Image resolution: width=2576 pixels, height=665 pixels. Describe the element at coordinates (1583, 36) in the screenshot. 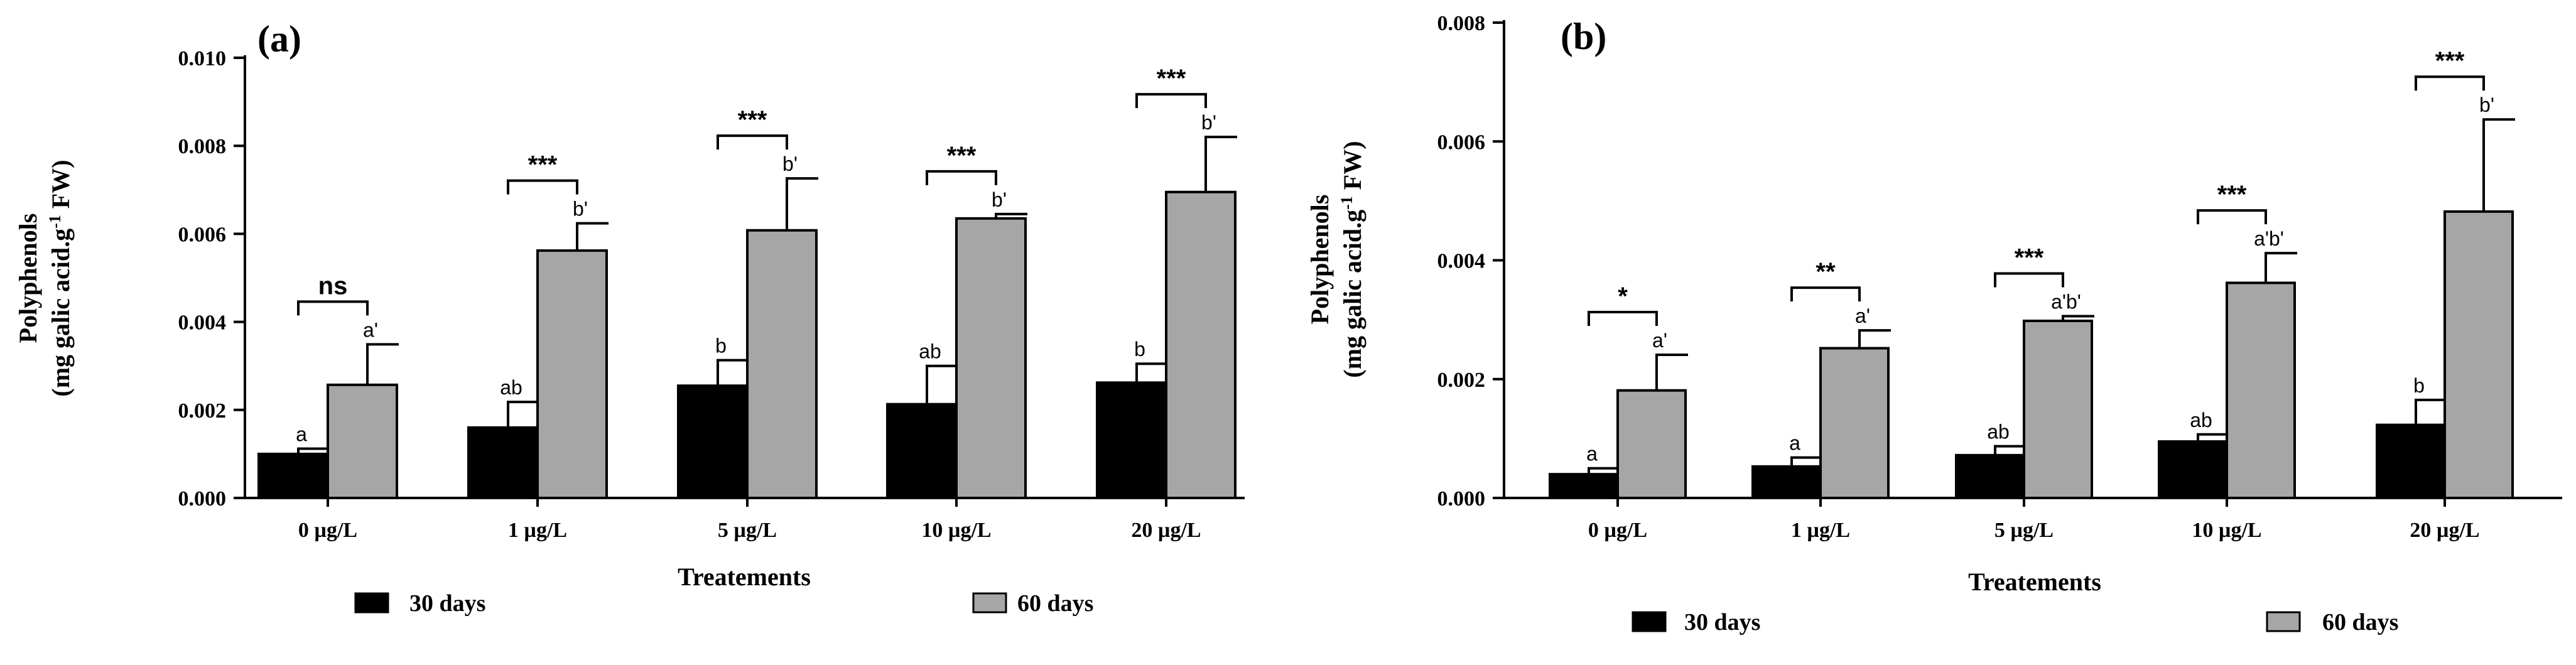

I see `panel-label: (b)` at that location.